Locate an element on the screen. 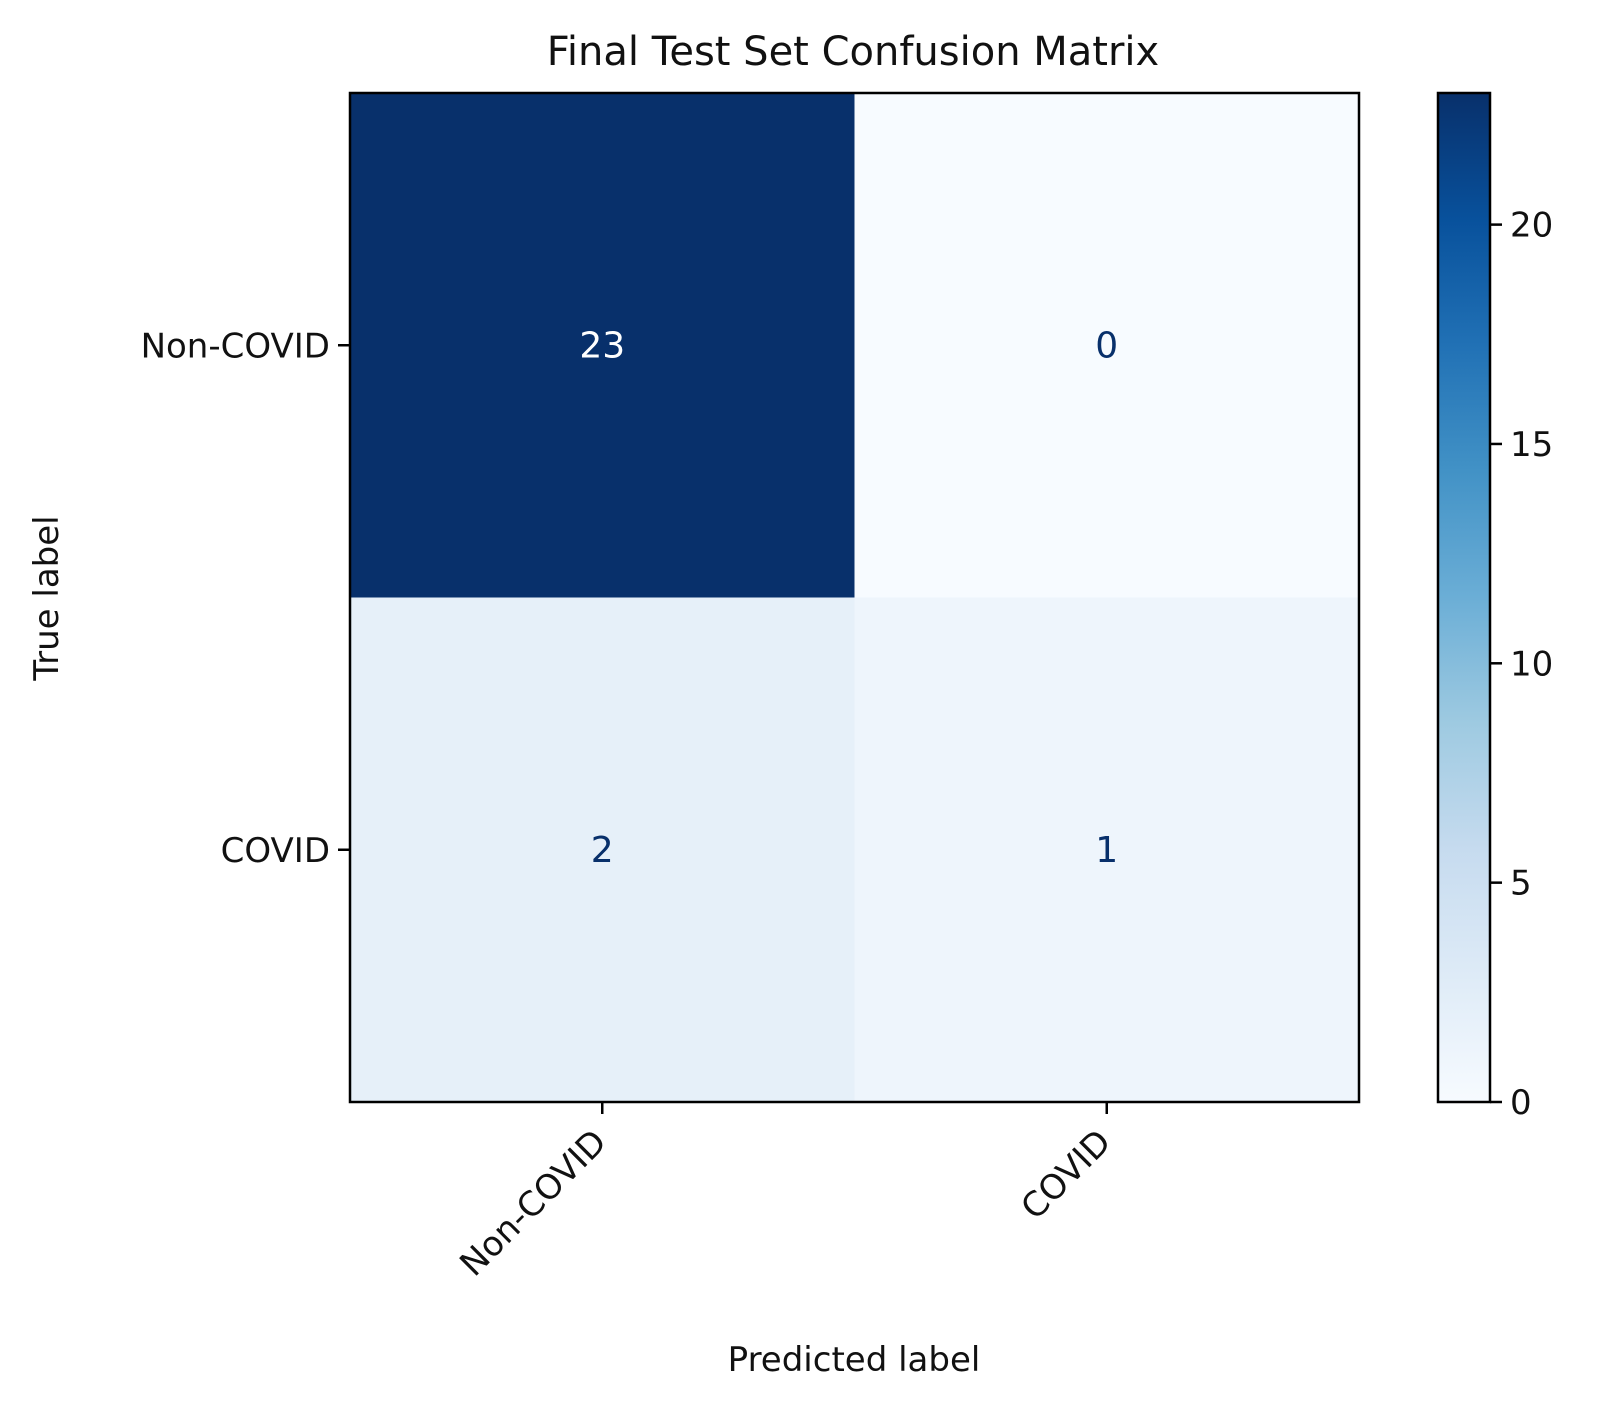 This screenshot has width=1597, height=1409. colorbar-tick-label: 0 is located at coordinates (1521, 1103).